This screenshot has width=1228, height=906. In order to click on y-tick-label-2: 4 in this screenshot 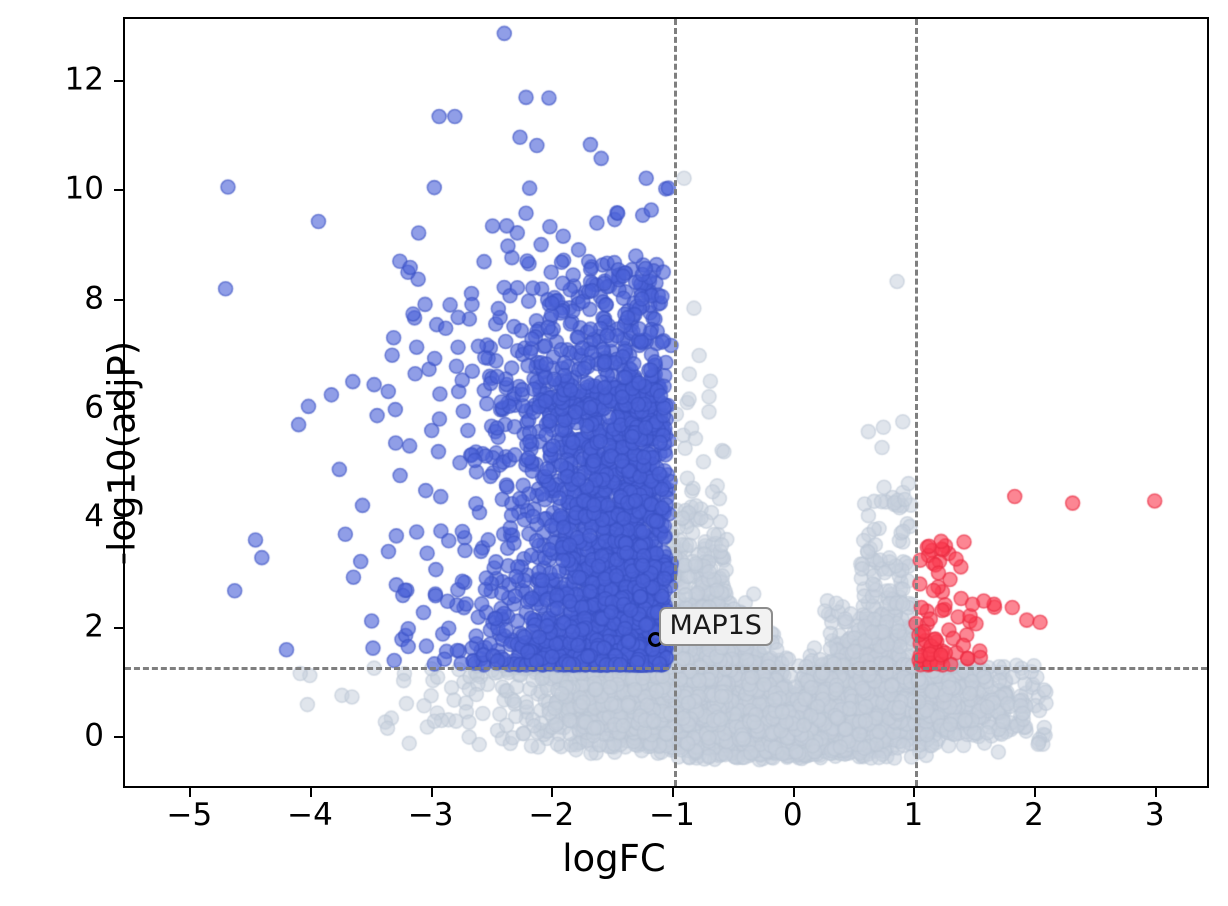, I will do `click(94, 516)`.